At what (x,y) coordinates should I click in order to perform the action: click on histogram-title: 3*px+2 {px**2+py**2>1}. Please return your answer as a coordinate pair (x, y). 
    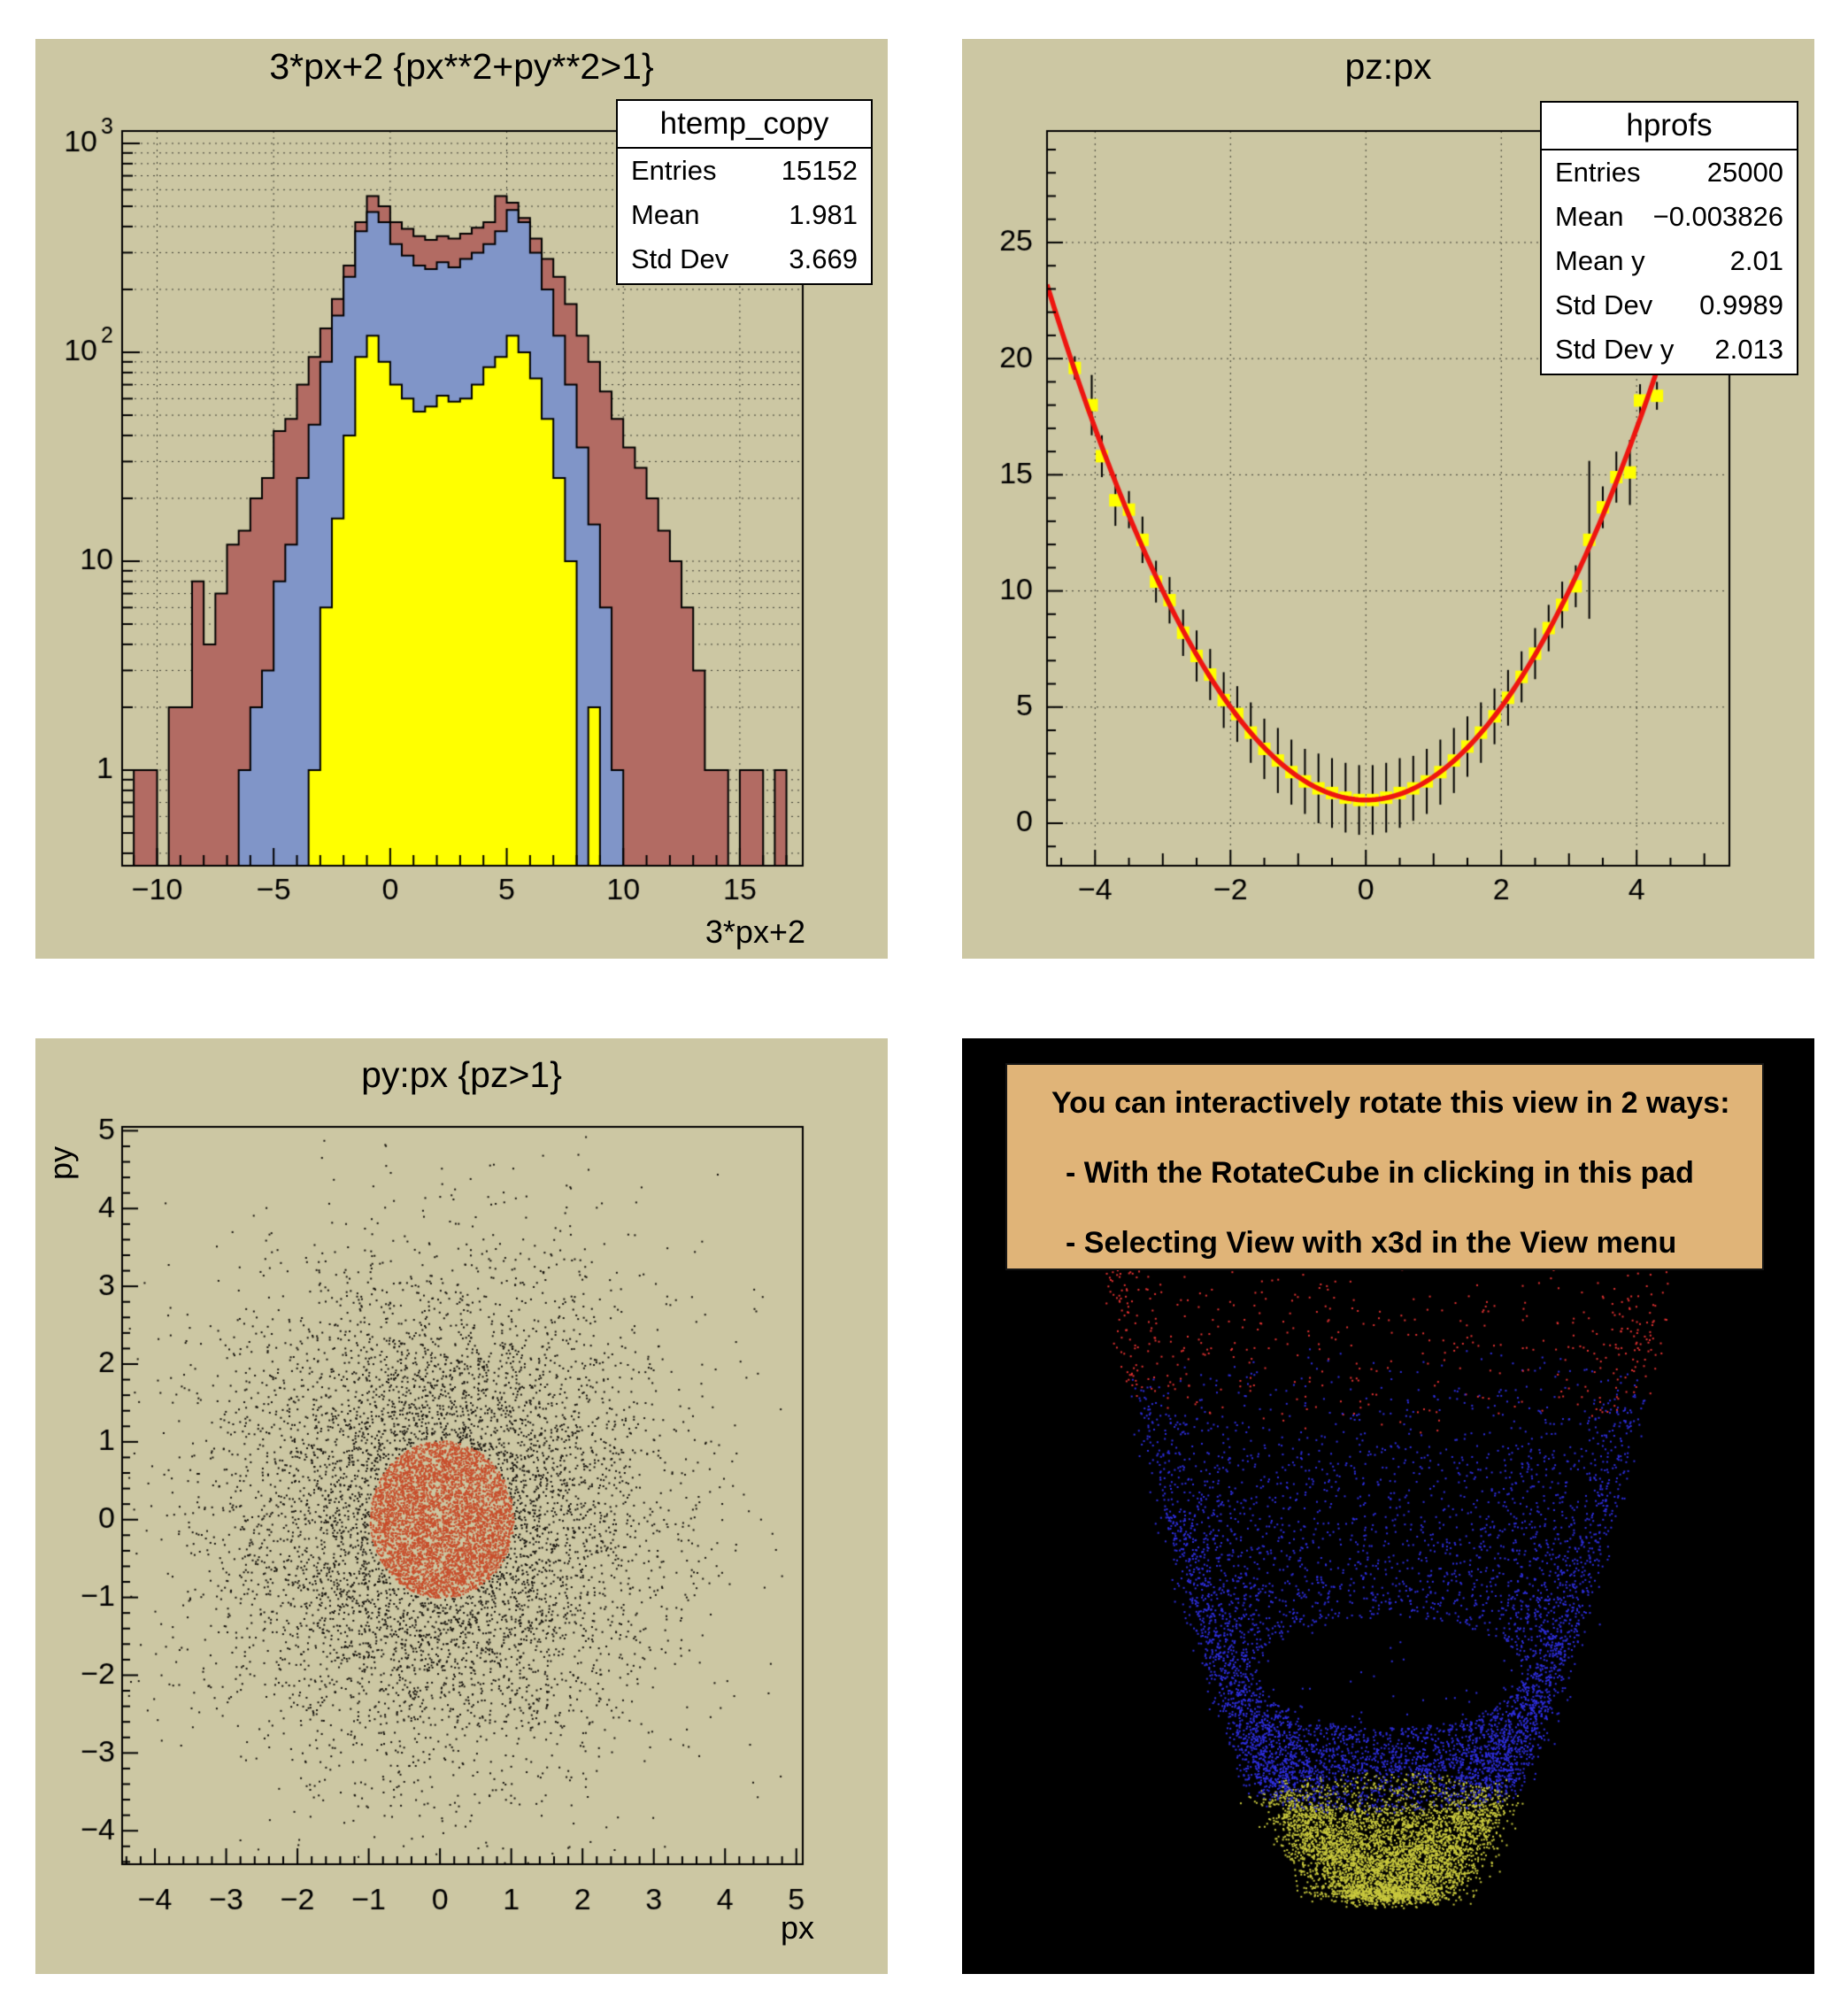
    Looking at the image, I should click on (461, 66).